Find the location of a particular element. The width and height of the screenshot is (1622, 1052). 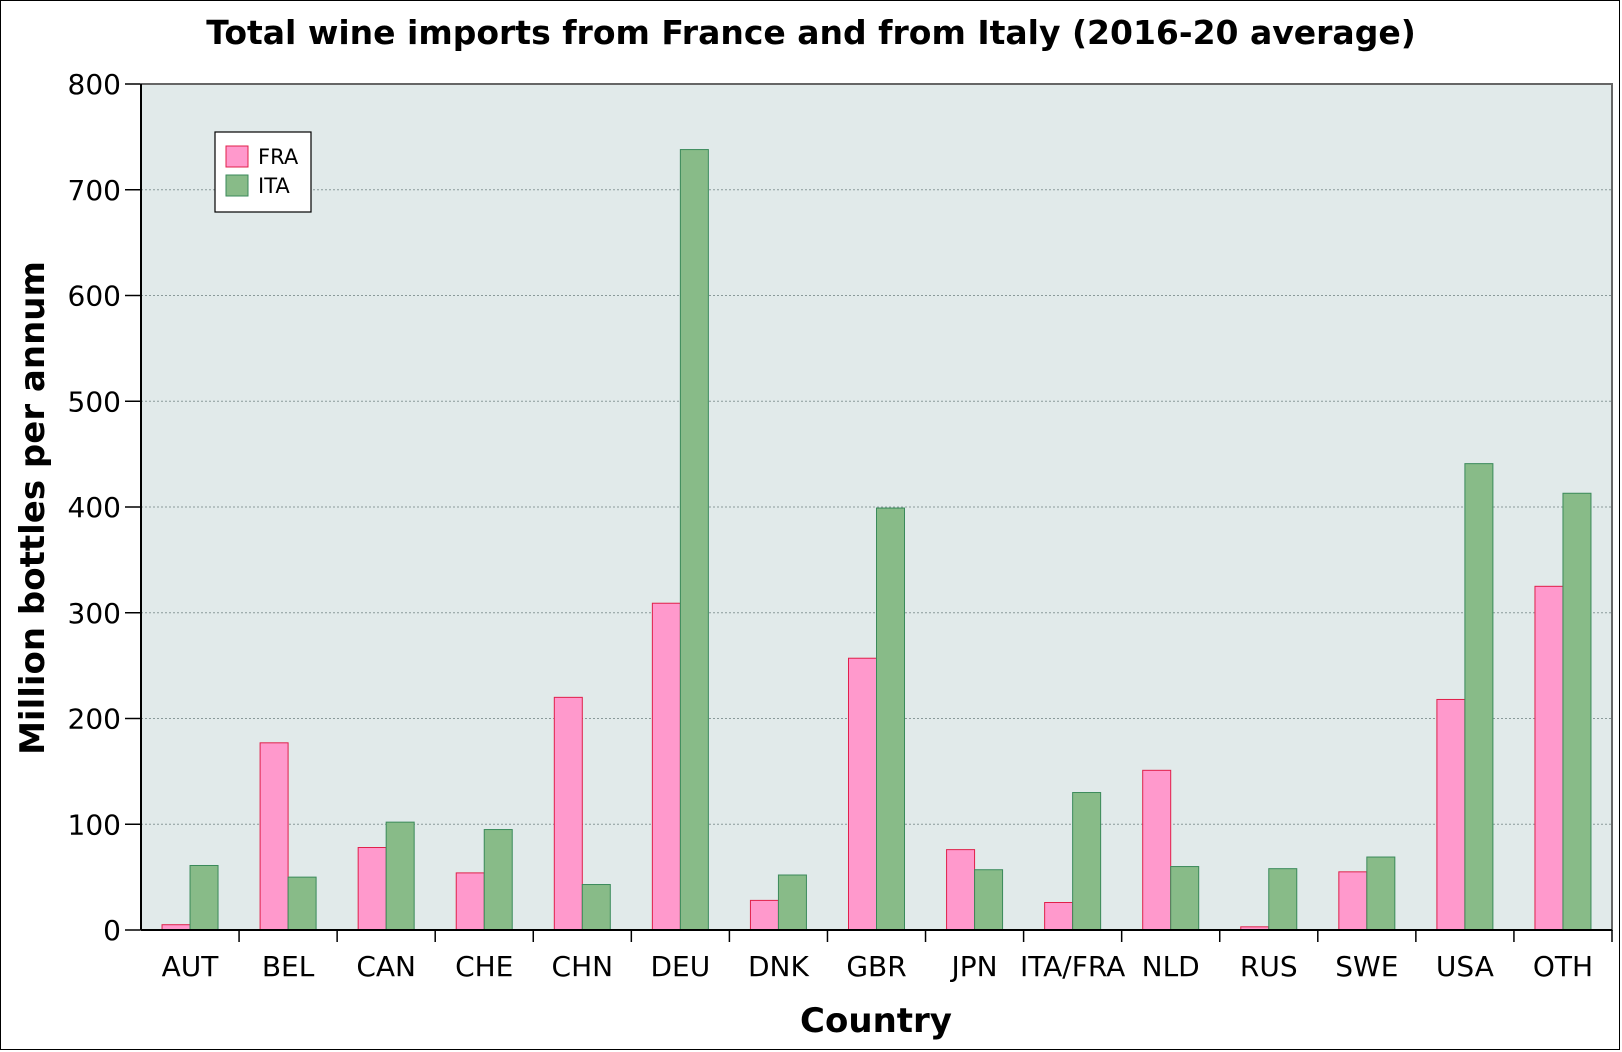

bar-fra-can is located at coordinates (372, 889).